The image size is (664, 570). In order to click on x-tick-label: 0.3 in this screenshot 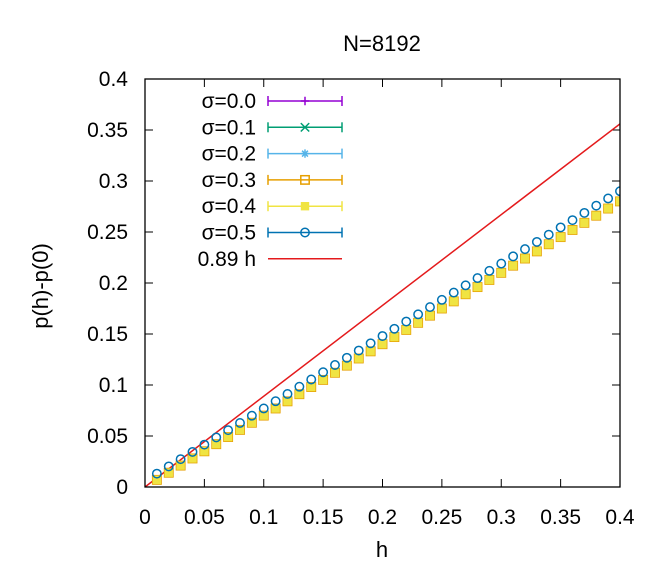, I will do `click(501, 517)`.